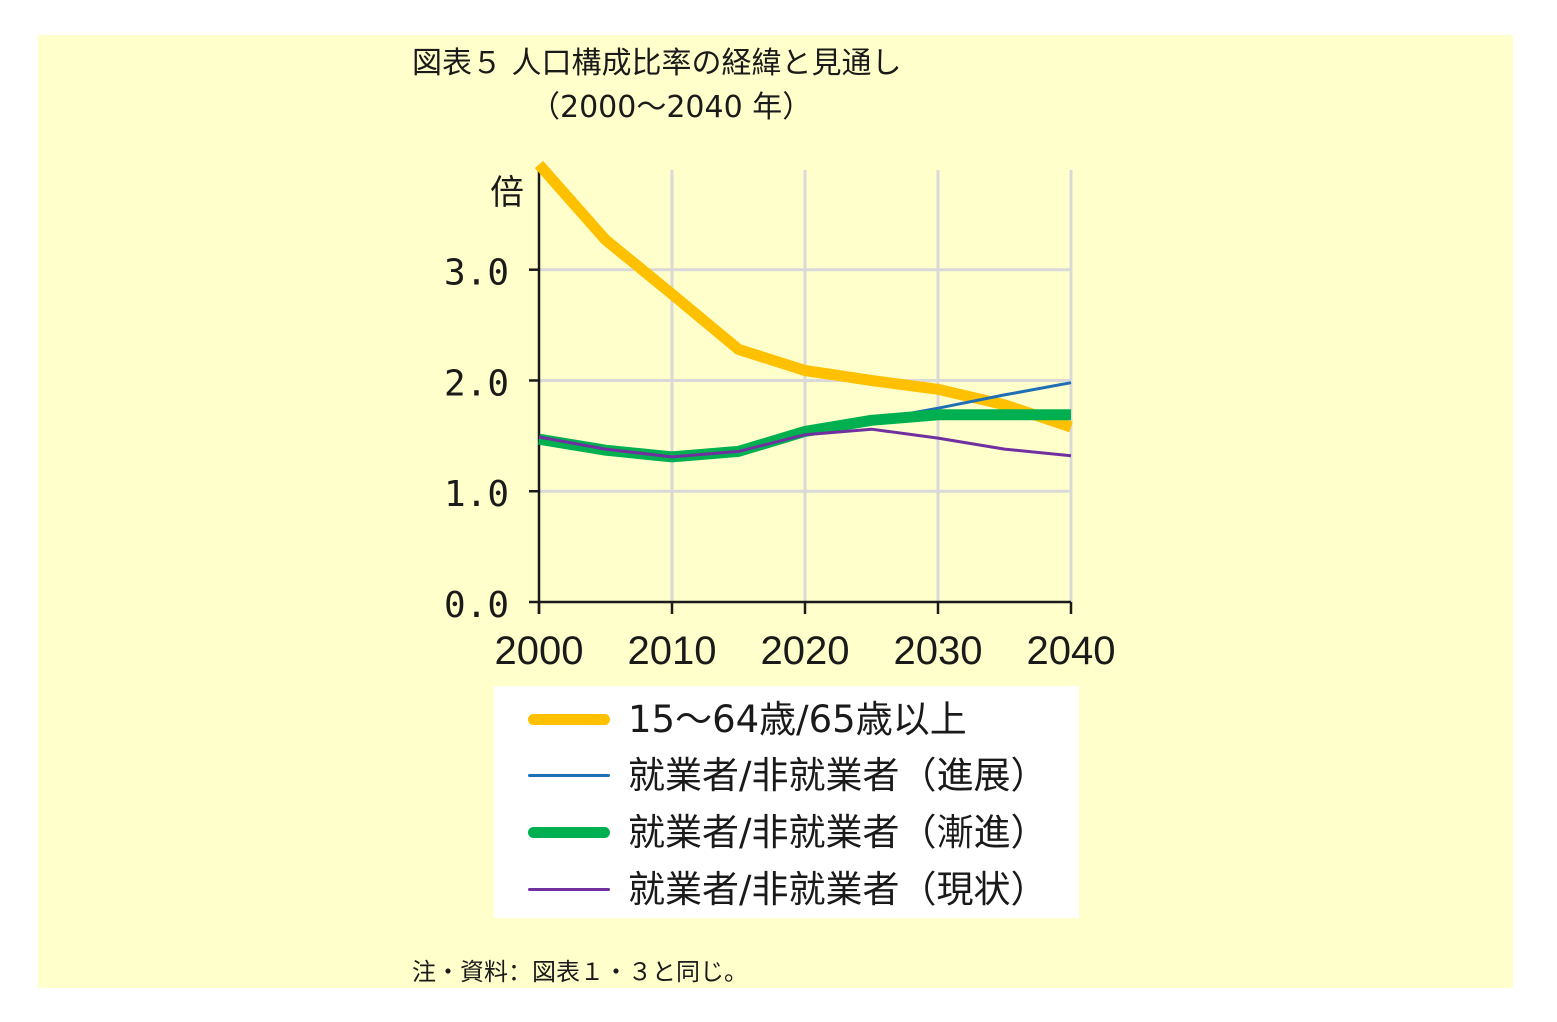 The image size is (1557, 1022). Describe the element at coordinates (938, 651) in the screenshot. I see `x-tick-label: 2030` at that location.